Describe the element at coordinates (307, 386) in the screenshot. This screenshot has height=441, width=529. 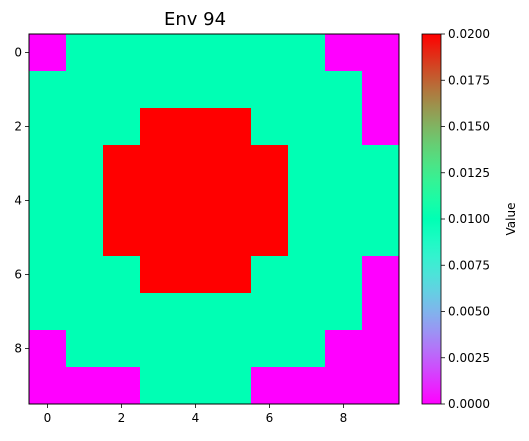
I see `heatmap-cell-r9-c7` at that location.